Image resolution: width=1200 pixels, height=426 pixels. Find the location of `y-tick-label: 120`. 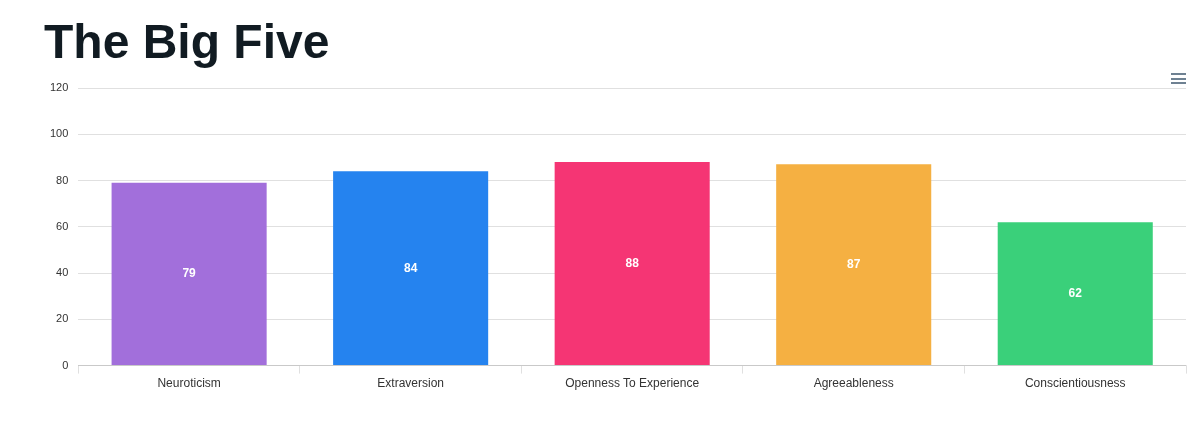

y-tick-label: 120 is located at coordinates (59, 87).